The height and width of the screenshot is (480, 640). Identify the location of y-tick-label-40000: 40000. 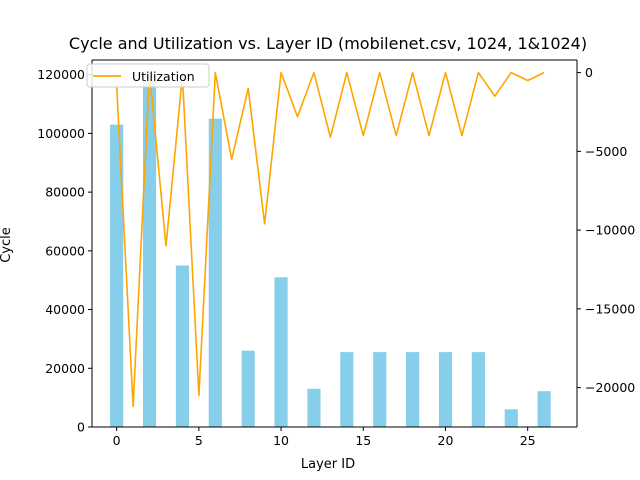
(65, 309).